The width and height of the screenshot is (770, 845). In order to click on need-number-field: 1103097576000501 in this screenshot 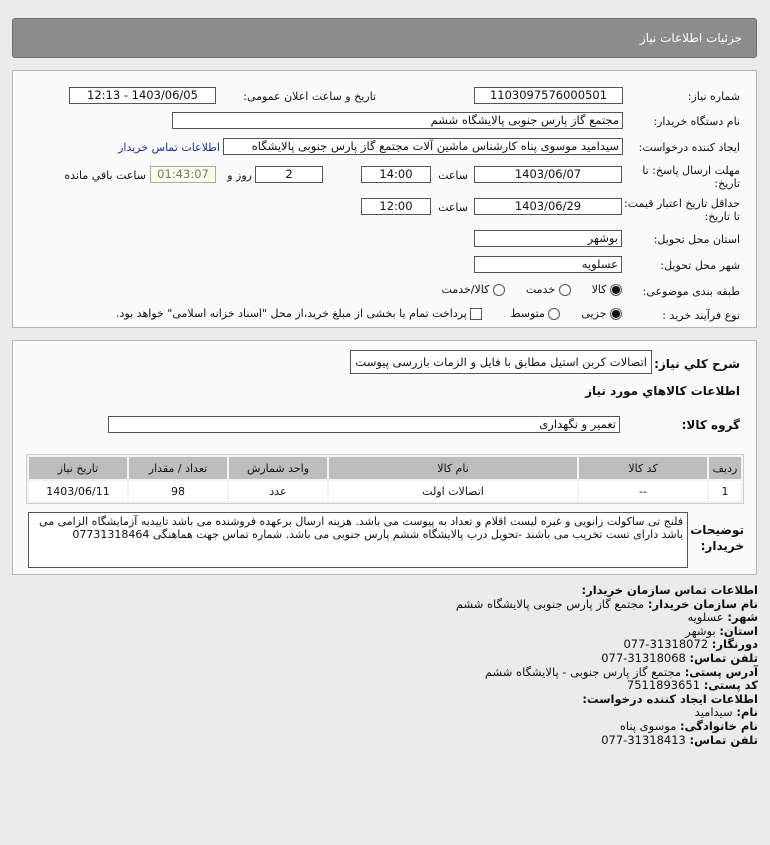, I will do `click(548, 95)`.